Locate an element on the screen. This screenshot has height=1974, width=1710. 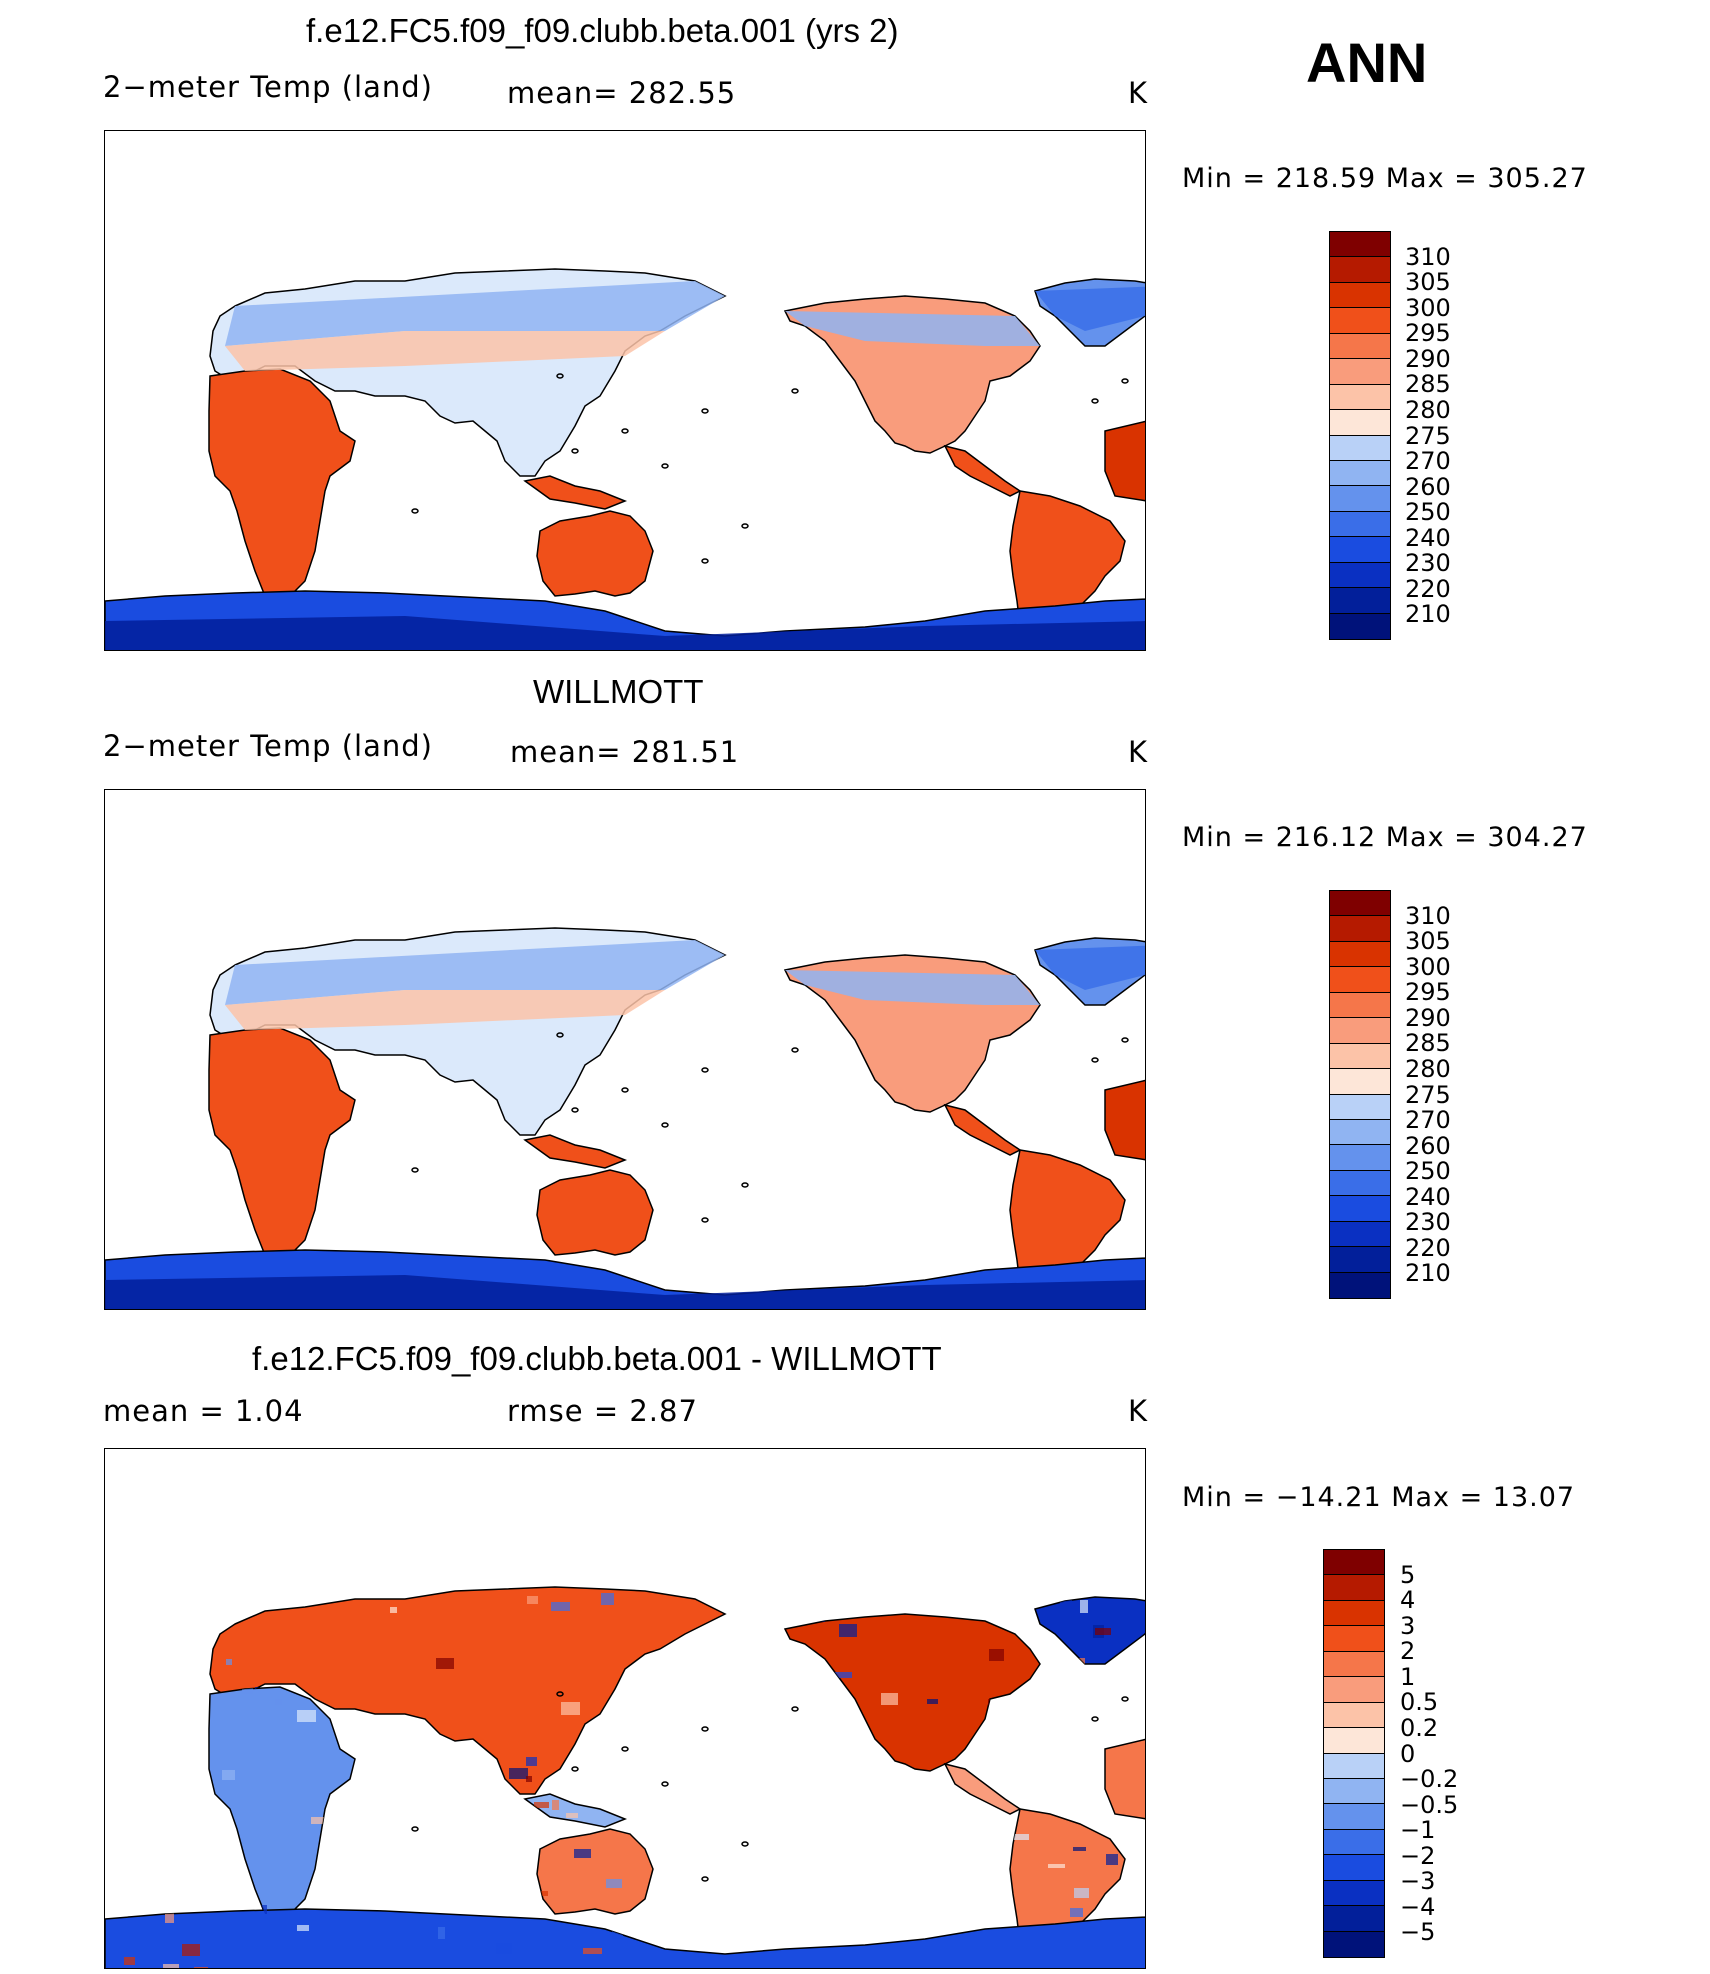
landmass-australia is located at coordinates (595, 1871).